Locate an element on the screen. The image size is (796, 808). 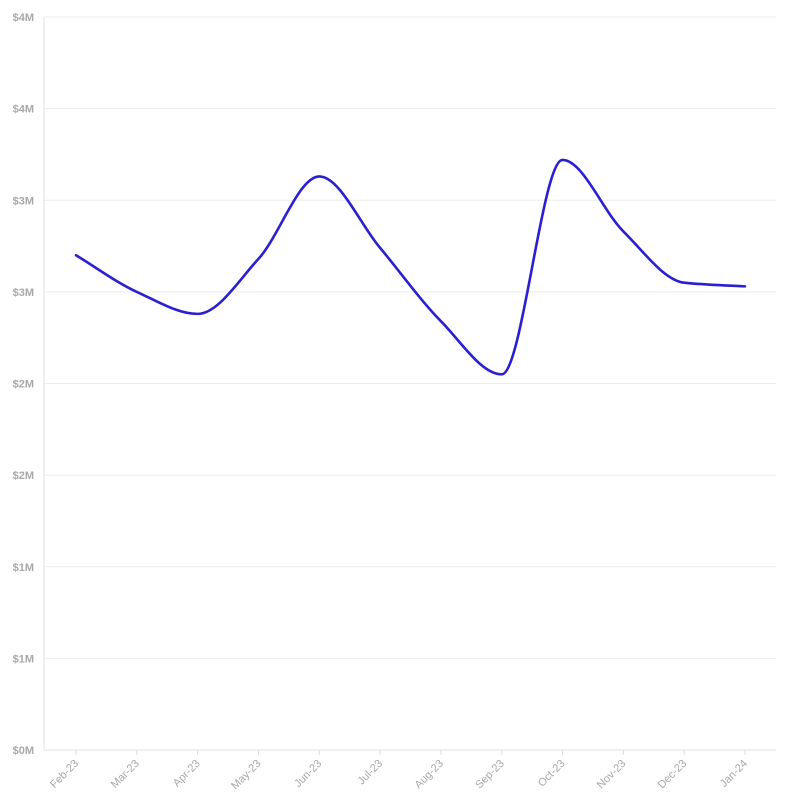
y-axis: $0M $1M $1M $2M $2M $3M $3M $4M $4M is located at coordinates (29, 384).